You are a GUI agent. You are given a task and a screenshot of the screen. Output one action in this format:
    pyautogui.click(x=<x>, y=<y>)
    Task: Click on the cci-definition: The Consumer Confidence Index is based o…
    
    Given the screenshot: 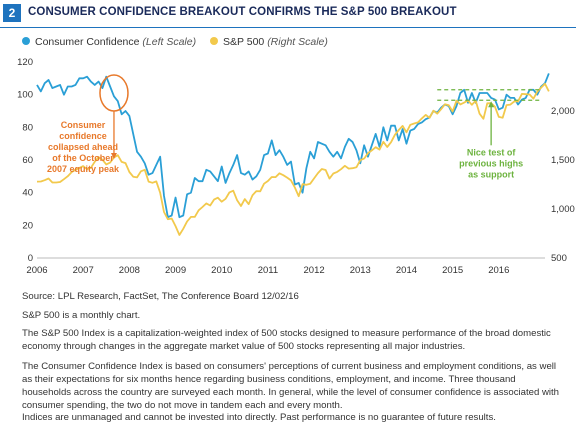 What is the action you would take?
    pyautogui.click(x=291, y=386)
    